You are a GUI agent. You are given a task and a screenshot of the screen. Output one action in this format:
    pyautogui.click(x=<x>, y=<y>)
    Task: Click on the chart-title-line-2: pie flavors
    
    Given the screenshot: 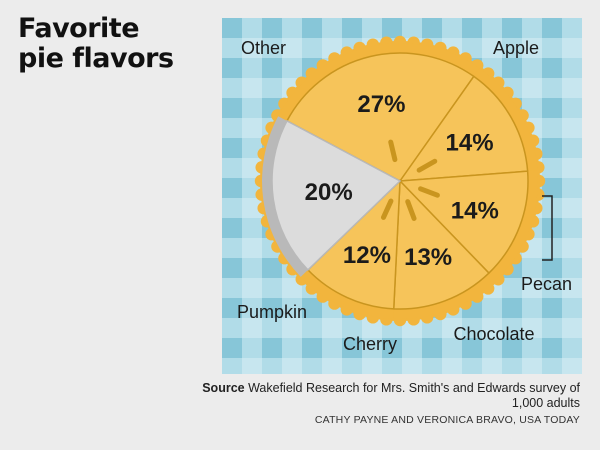 What is the action you would take?
    pyautogui.click(x=96, y=58)
    